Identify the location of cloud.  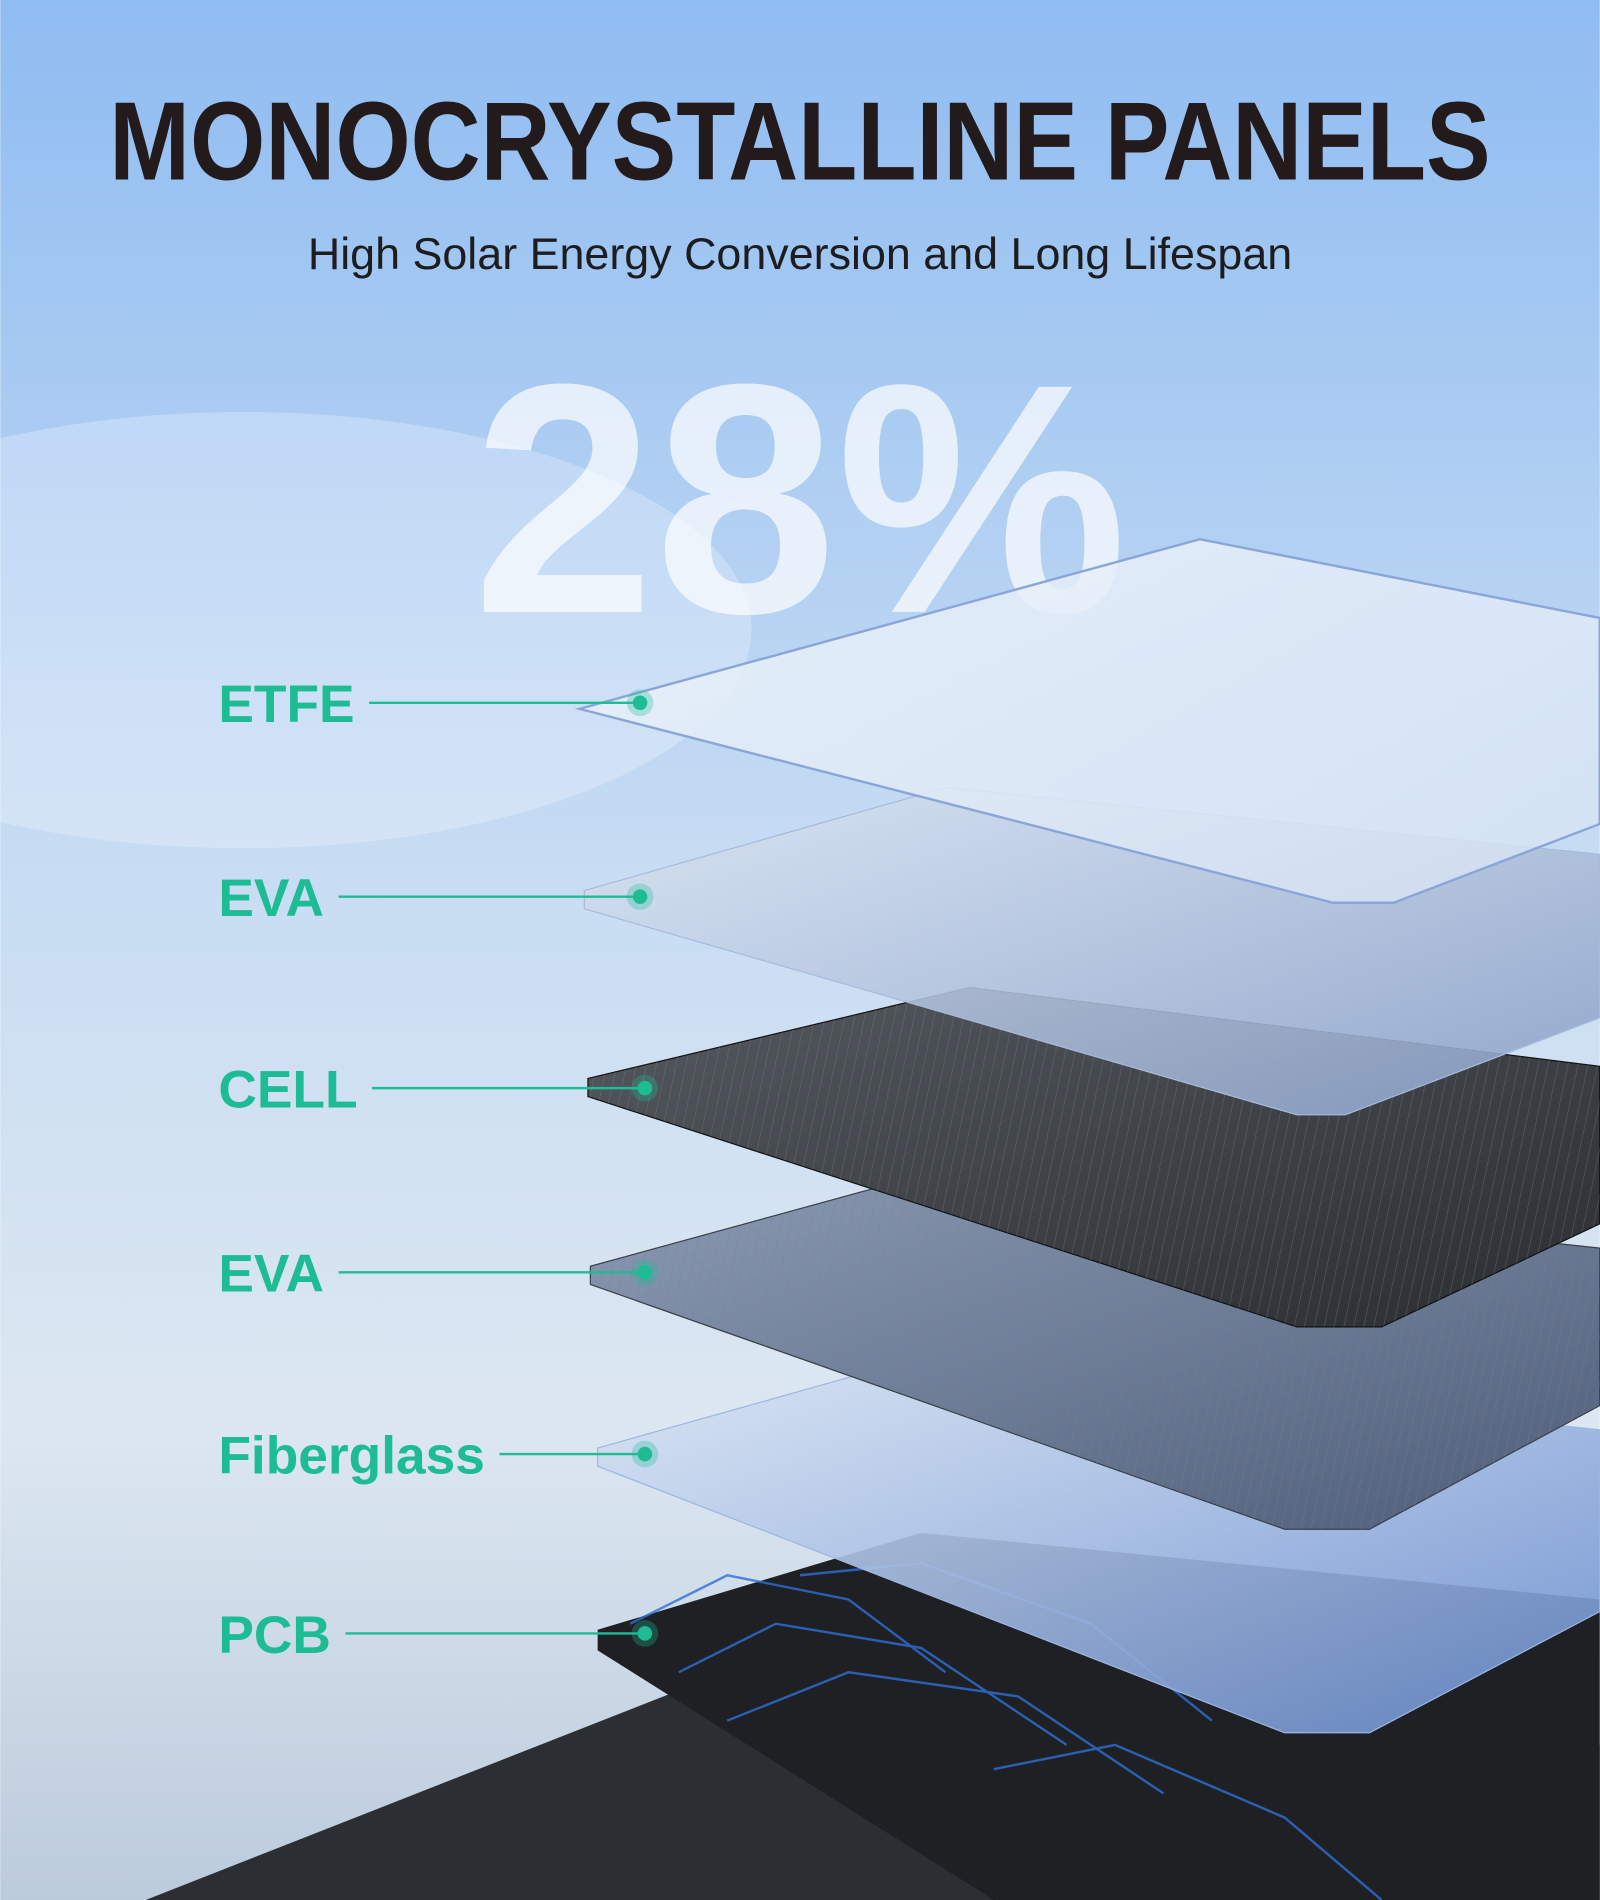
(376, 630).